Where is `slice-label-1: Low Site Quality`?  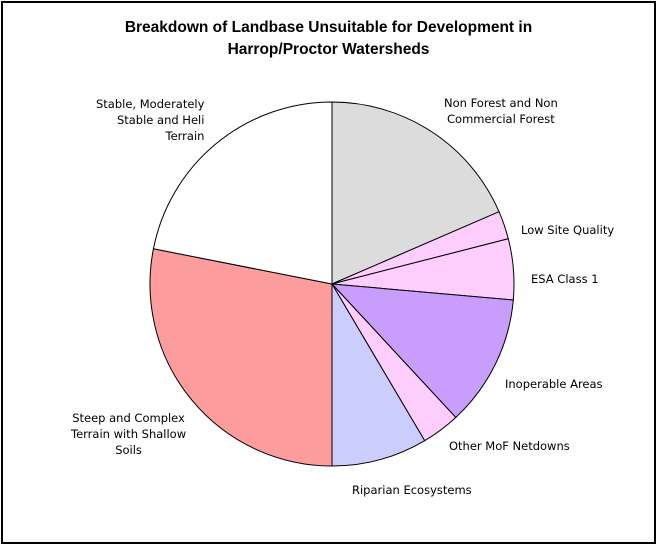 slice-label-1: Low Site Quality is located at coordinates (567, 230).